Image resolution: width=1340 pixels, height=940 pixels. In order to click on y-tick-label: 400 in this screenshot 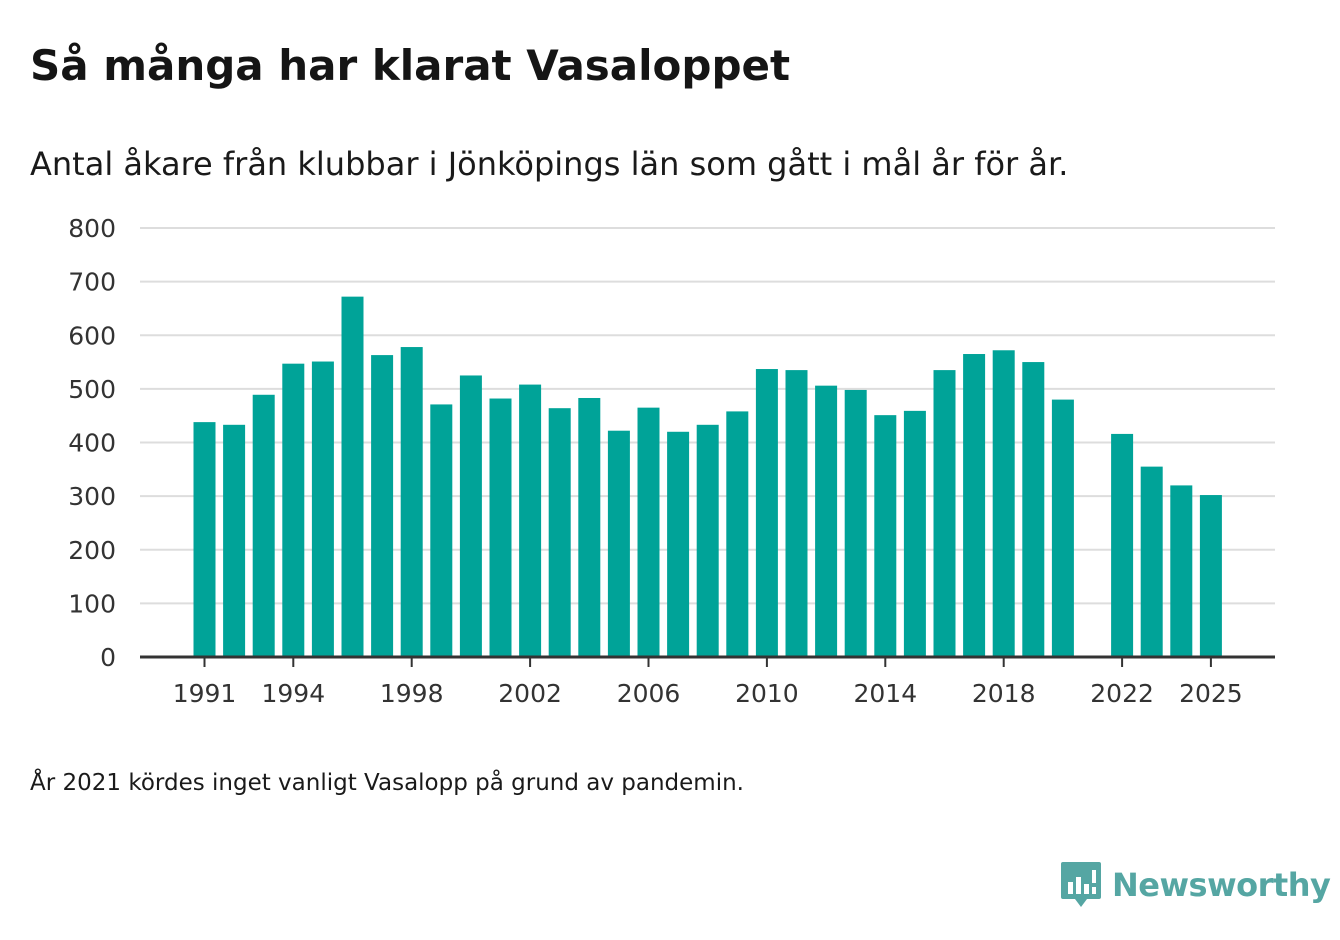, I will do `click(92, 443)`.